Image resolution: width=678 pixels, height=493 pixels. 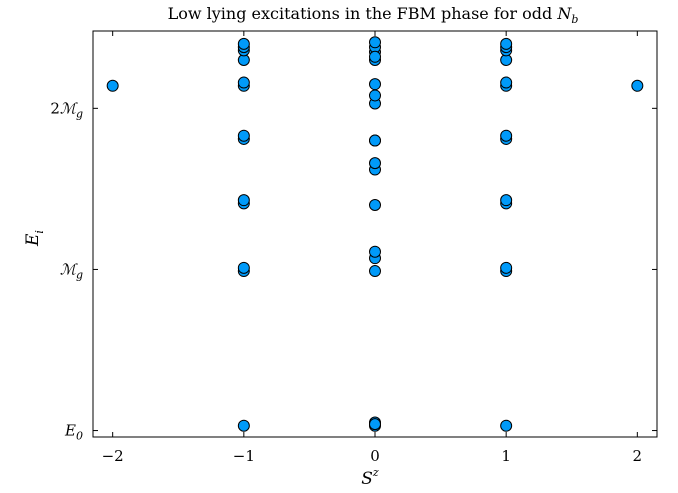 What do you see at coordinates (375, 456) in the screenshot?
I see `x-tick-label: 0` at bounding box center [375, 456].